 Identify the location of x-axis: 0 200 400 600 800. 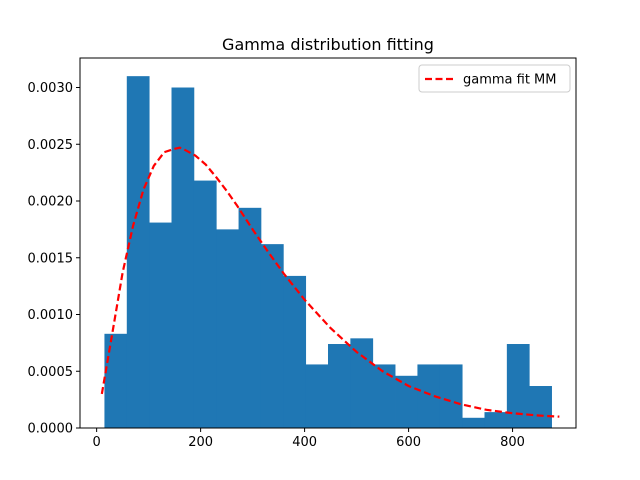
(308, 439).